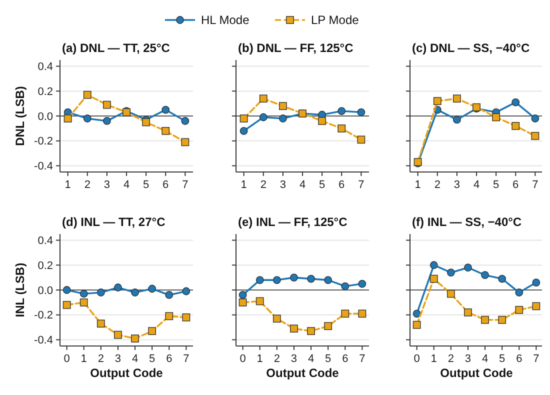 Image resolution: width=550 pixels, height=395 pixels. Describe the element at coordinates (114, 222) in the screenshot. I see `chart-title: (d) INL — TT, 27°C` at that location.